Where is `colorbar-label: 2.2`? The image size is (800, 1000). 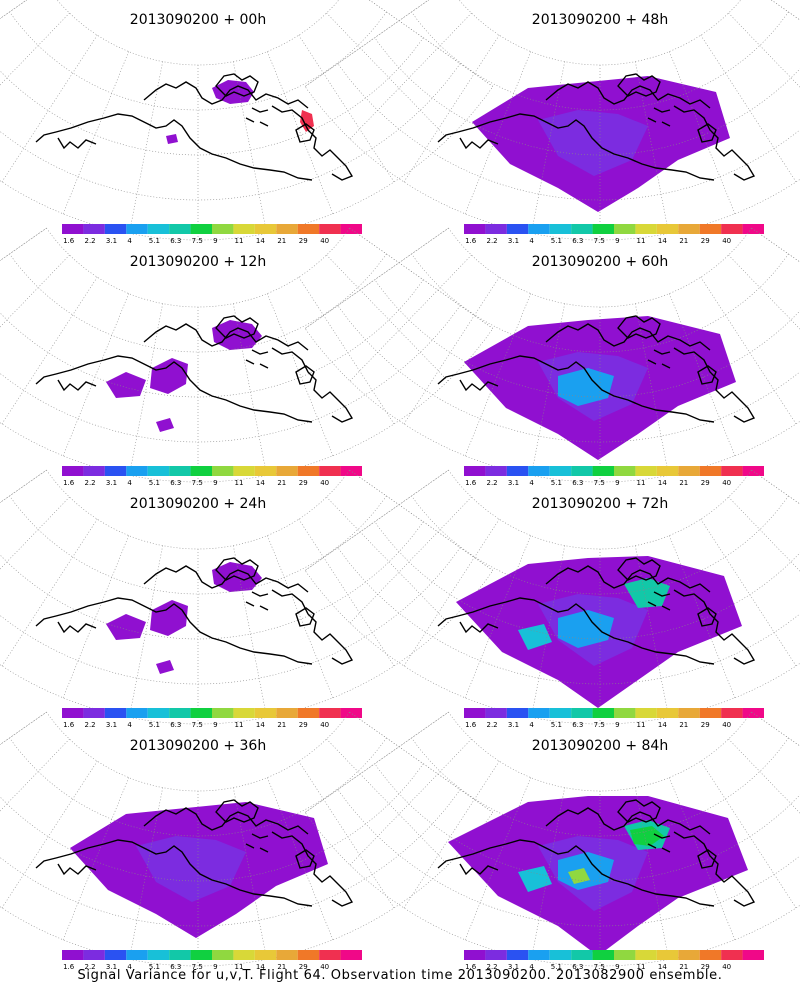
colorbar-label: 2.2 is located at coordinates (492, 241).